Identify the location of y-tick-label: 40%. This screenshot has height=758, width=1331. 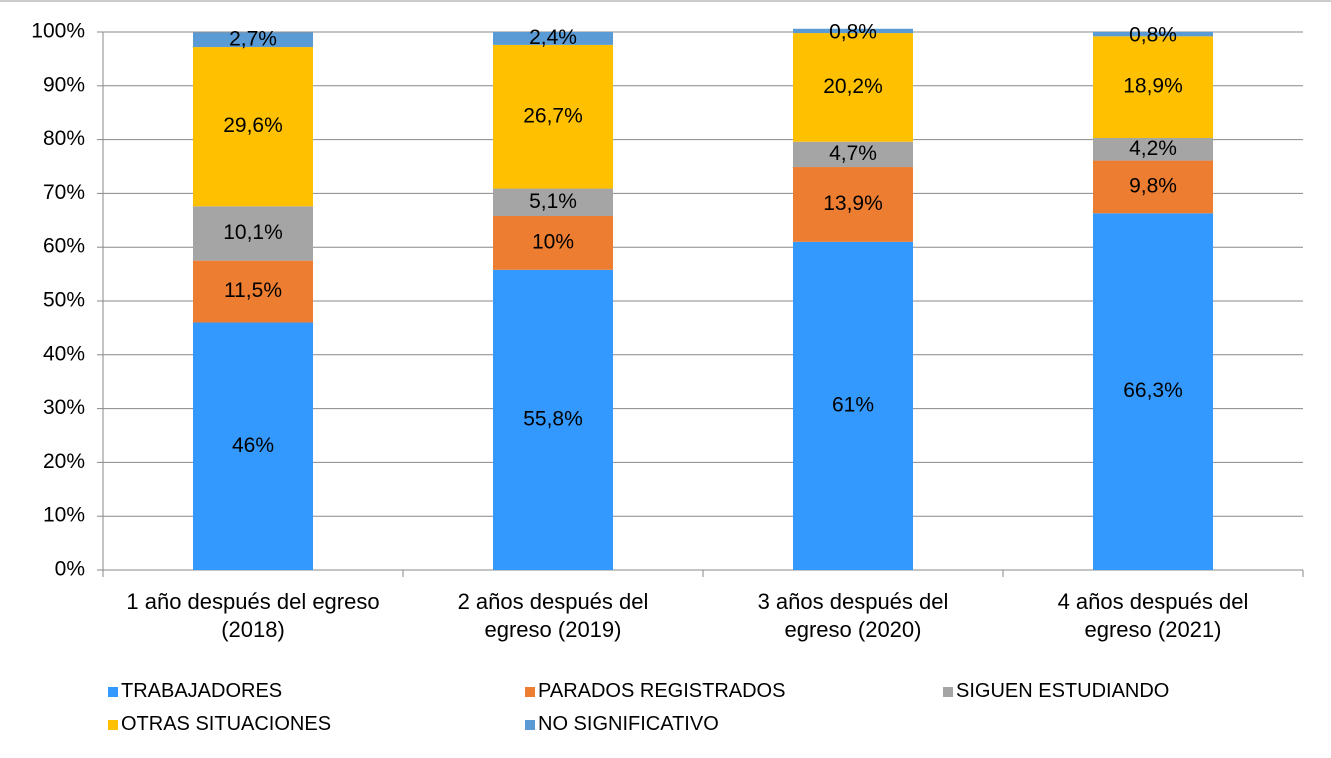
(64, 353).